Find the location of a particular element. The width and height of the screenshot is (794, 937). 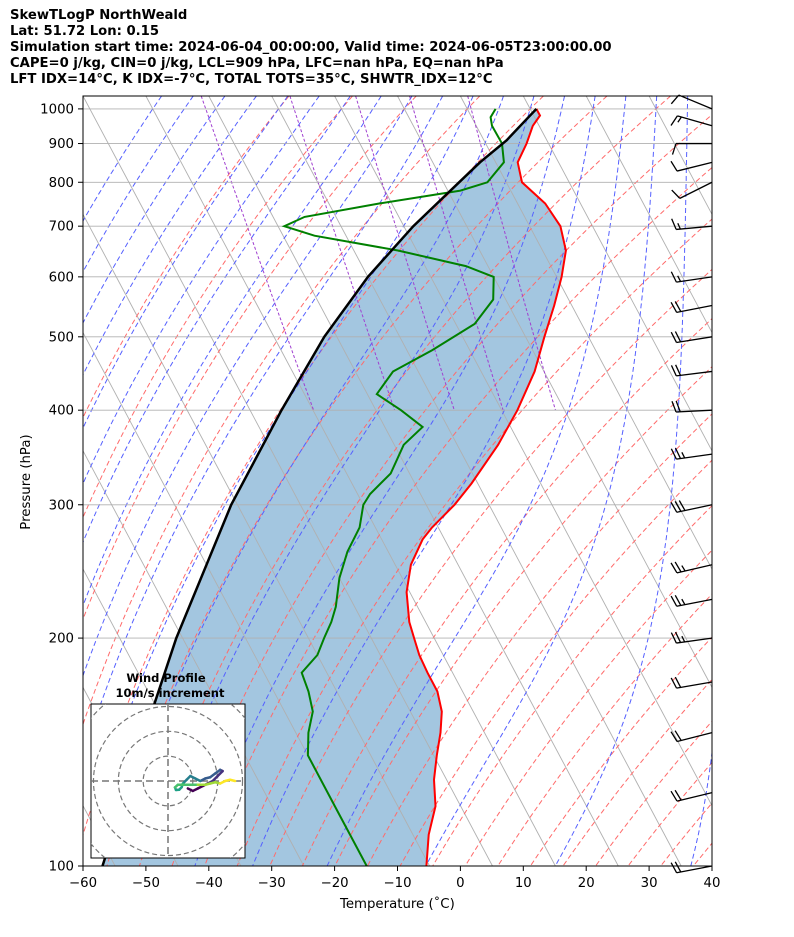

y-tick-label: 600 is located at coordinates (61, 277).